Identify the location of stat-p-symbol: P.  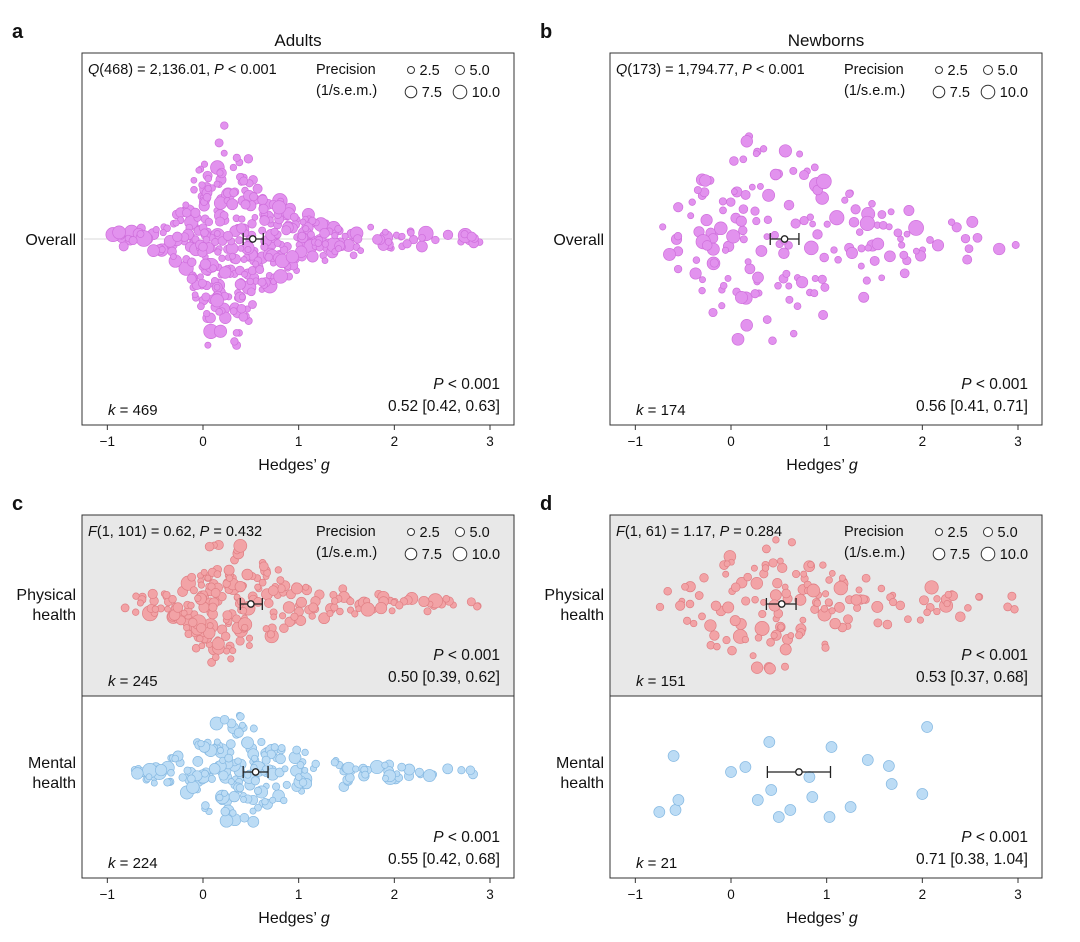
(747, 70).